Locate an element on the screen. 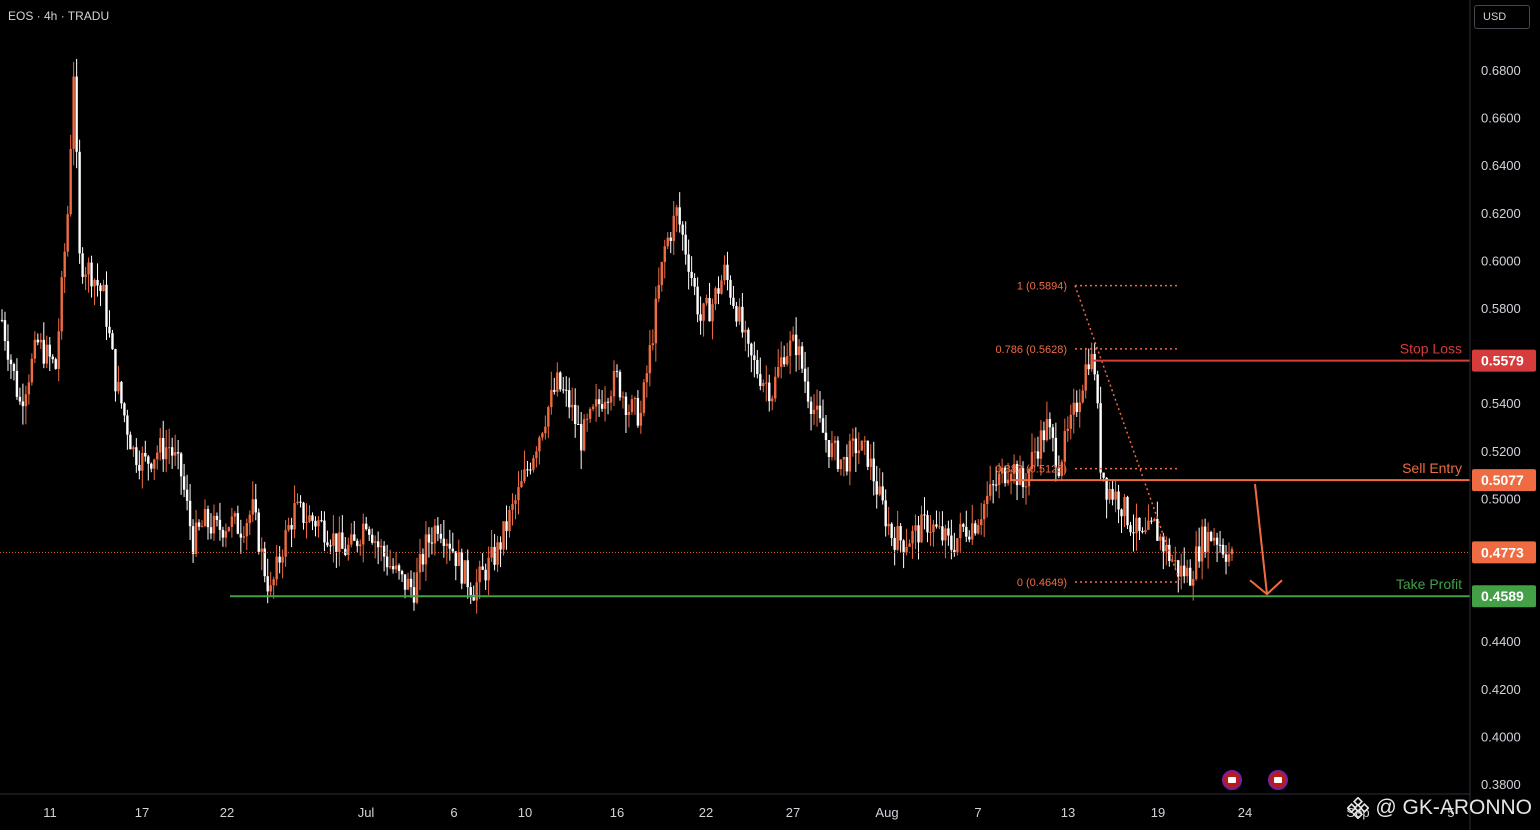 This screenshot has height=830, width=1540. currency-button: USD is located at coordinates (1502, 17).